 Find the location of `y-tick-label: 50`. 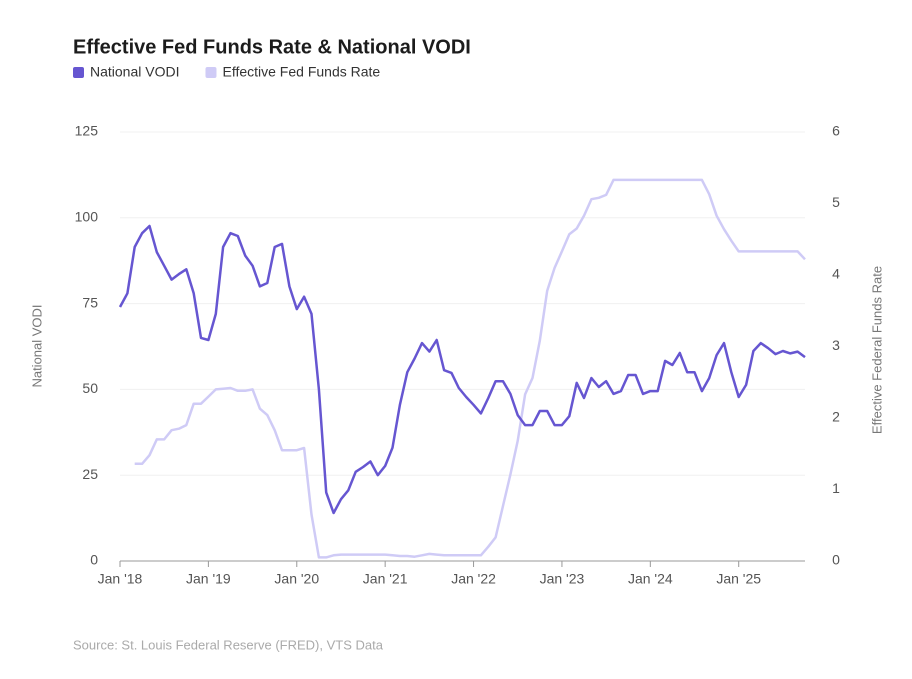

y-tick-label: 50 is located at coordinates (90, 388).